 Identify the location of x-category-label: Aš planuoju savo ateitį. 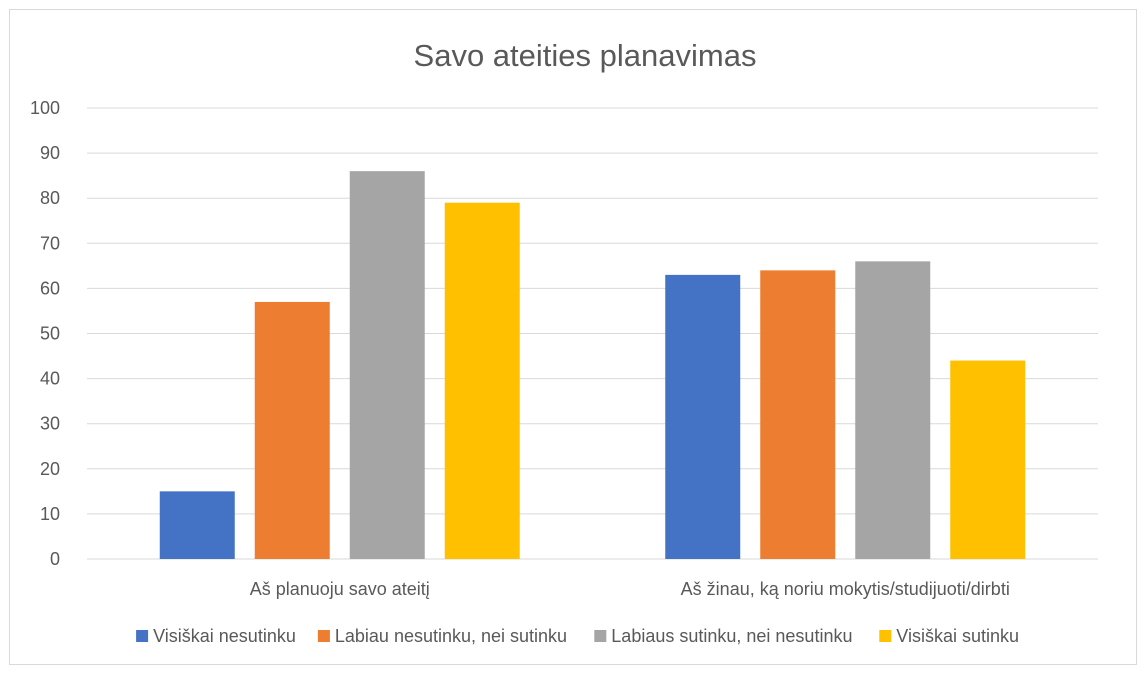
(340, 589).